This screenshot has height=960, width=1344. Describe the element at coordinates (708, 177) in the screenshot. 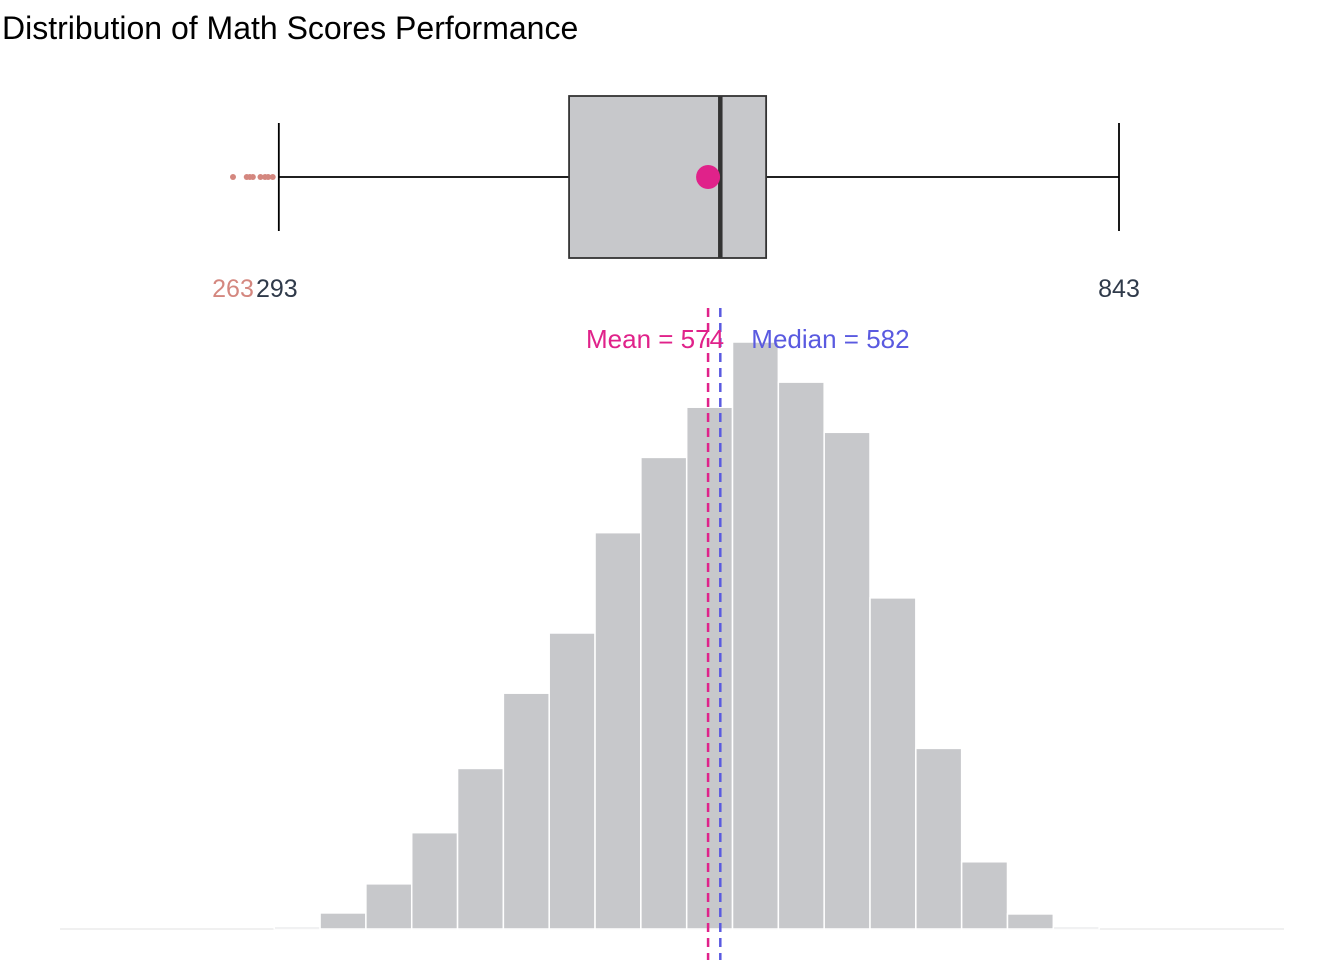

I see `mean-point` at that location.